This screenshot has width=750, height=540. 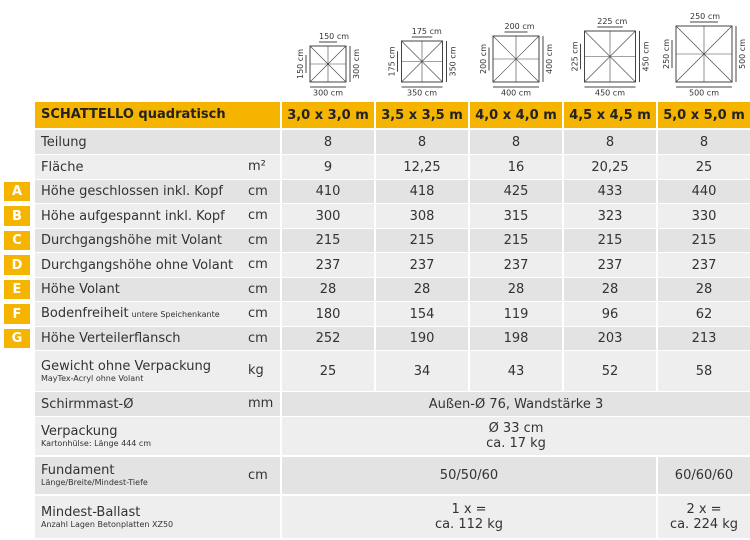 I want to click on value-cell: 9, so click(x=328, y=167).